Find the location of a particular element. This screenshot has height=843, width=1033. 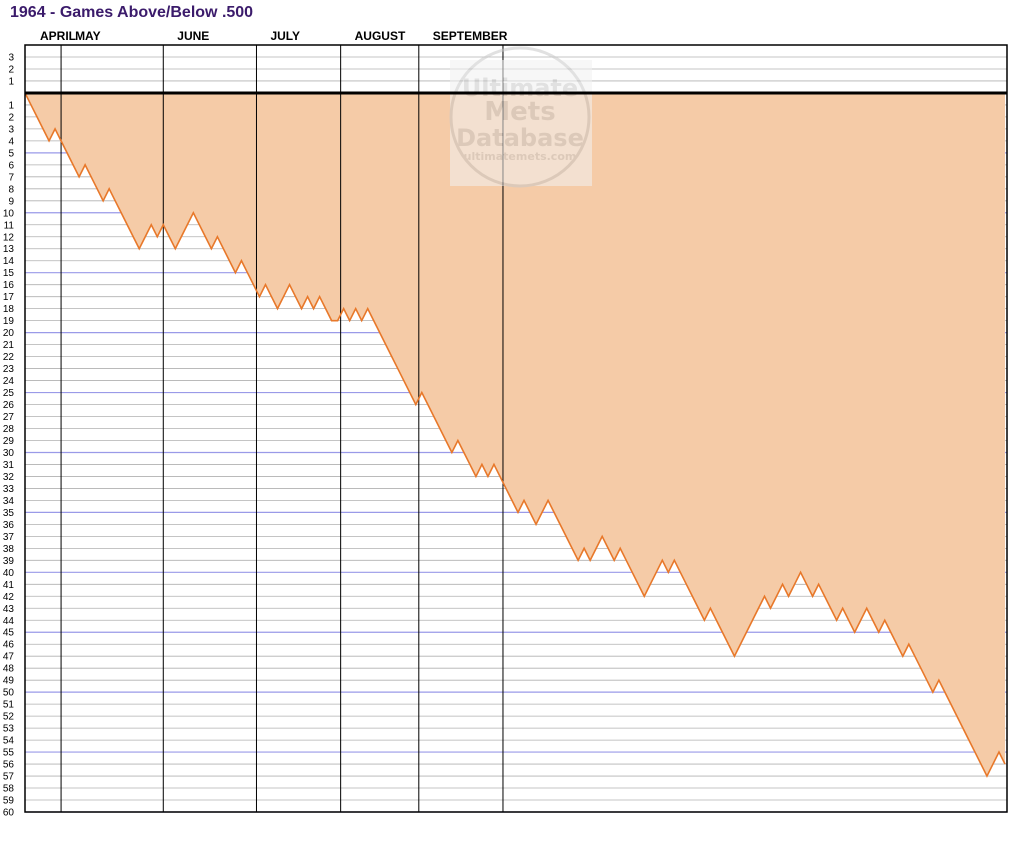

watermark-text-database: Database is located at coordinates (520, 138).